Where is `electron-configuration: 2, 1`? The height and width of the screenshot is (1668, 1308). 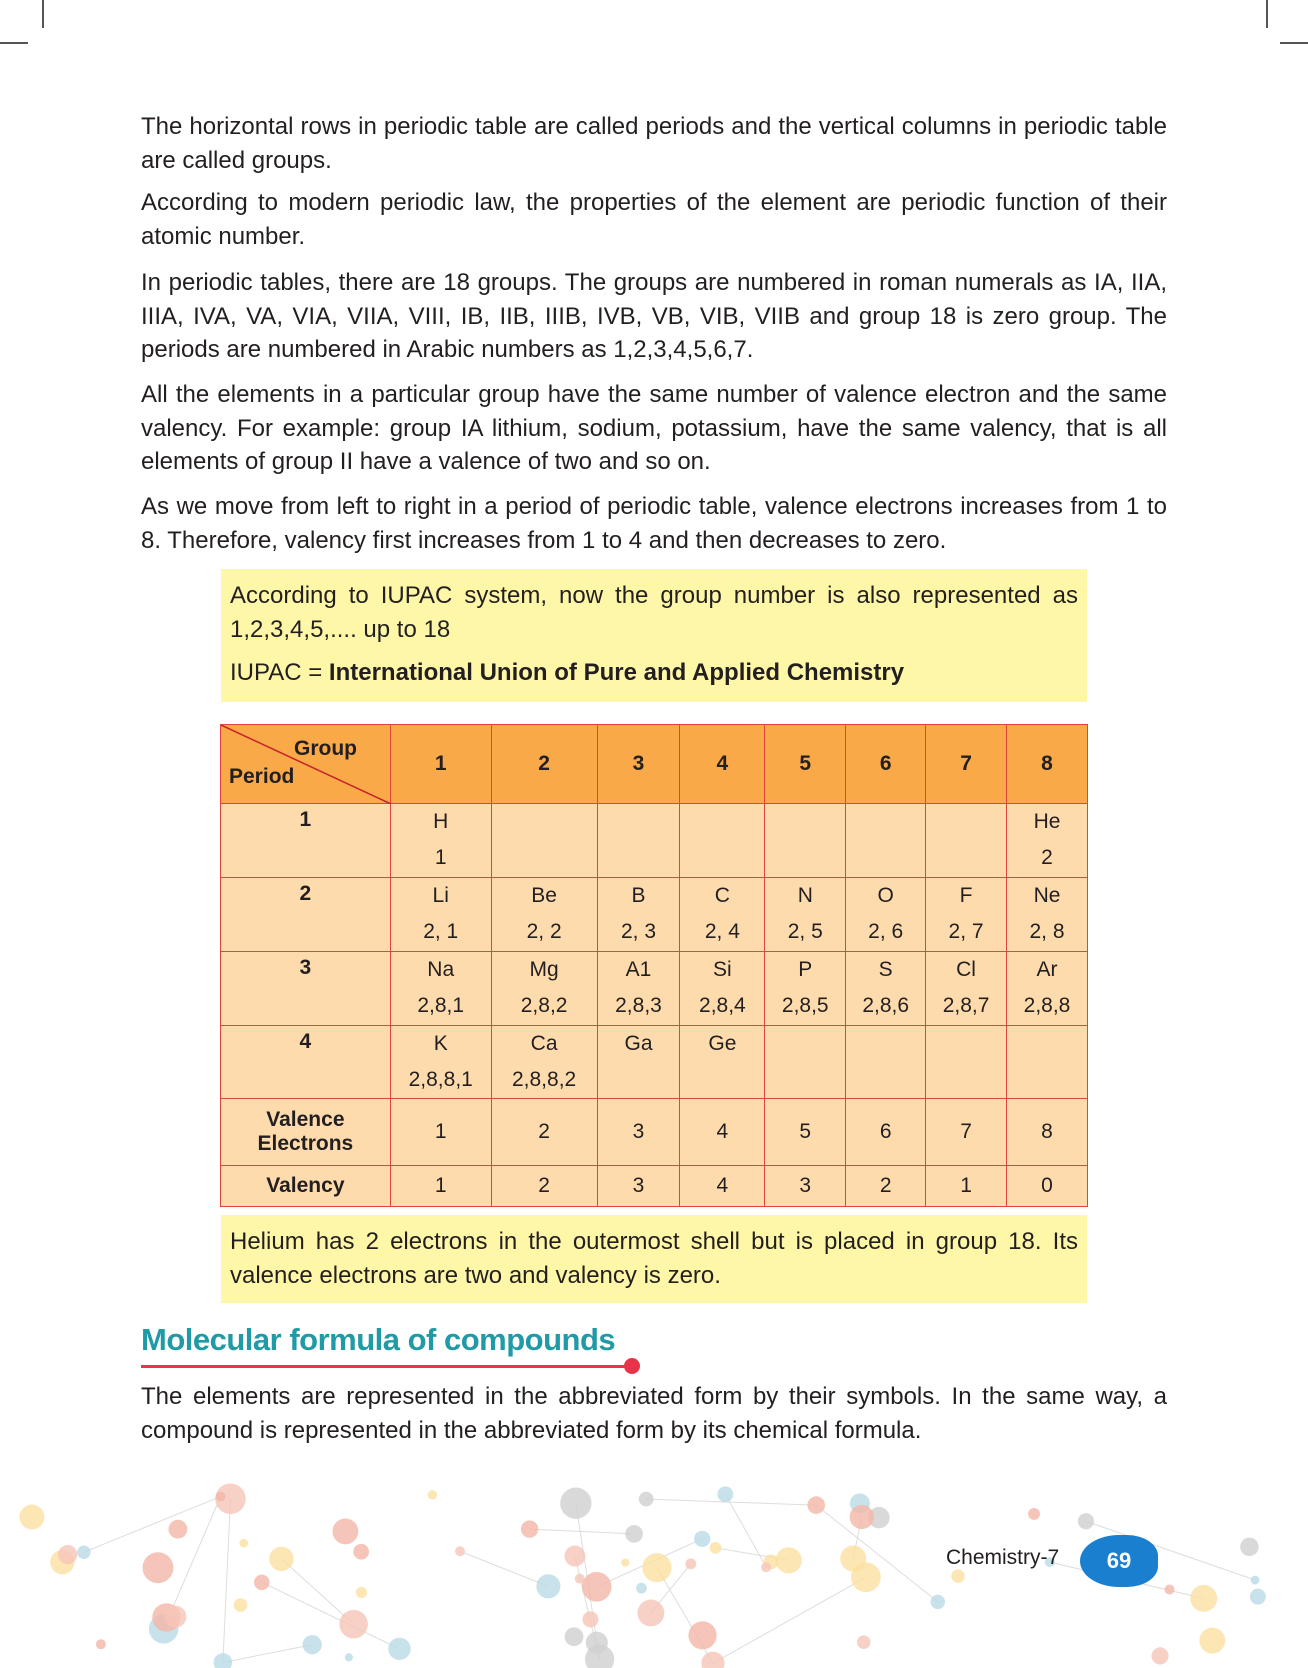 electron-configuration: 2, 1 is located at coordinates (441, 931).